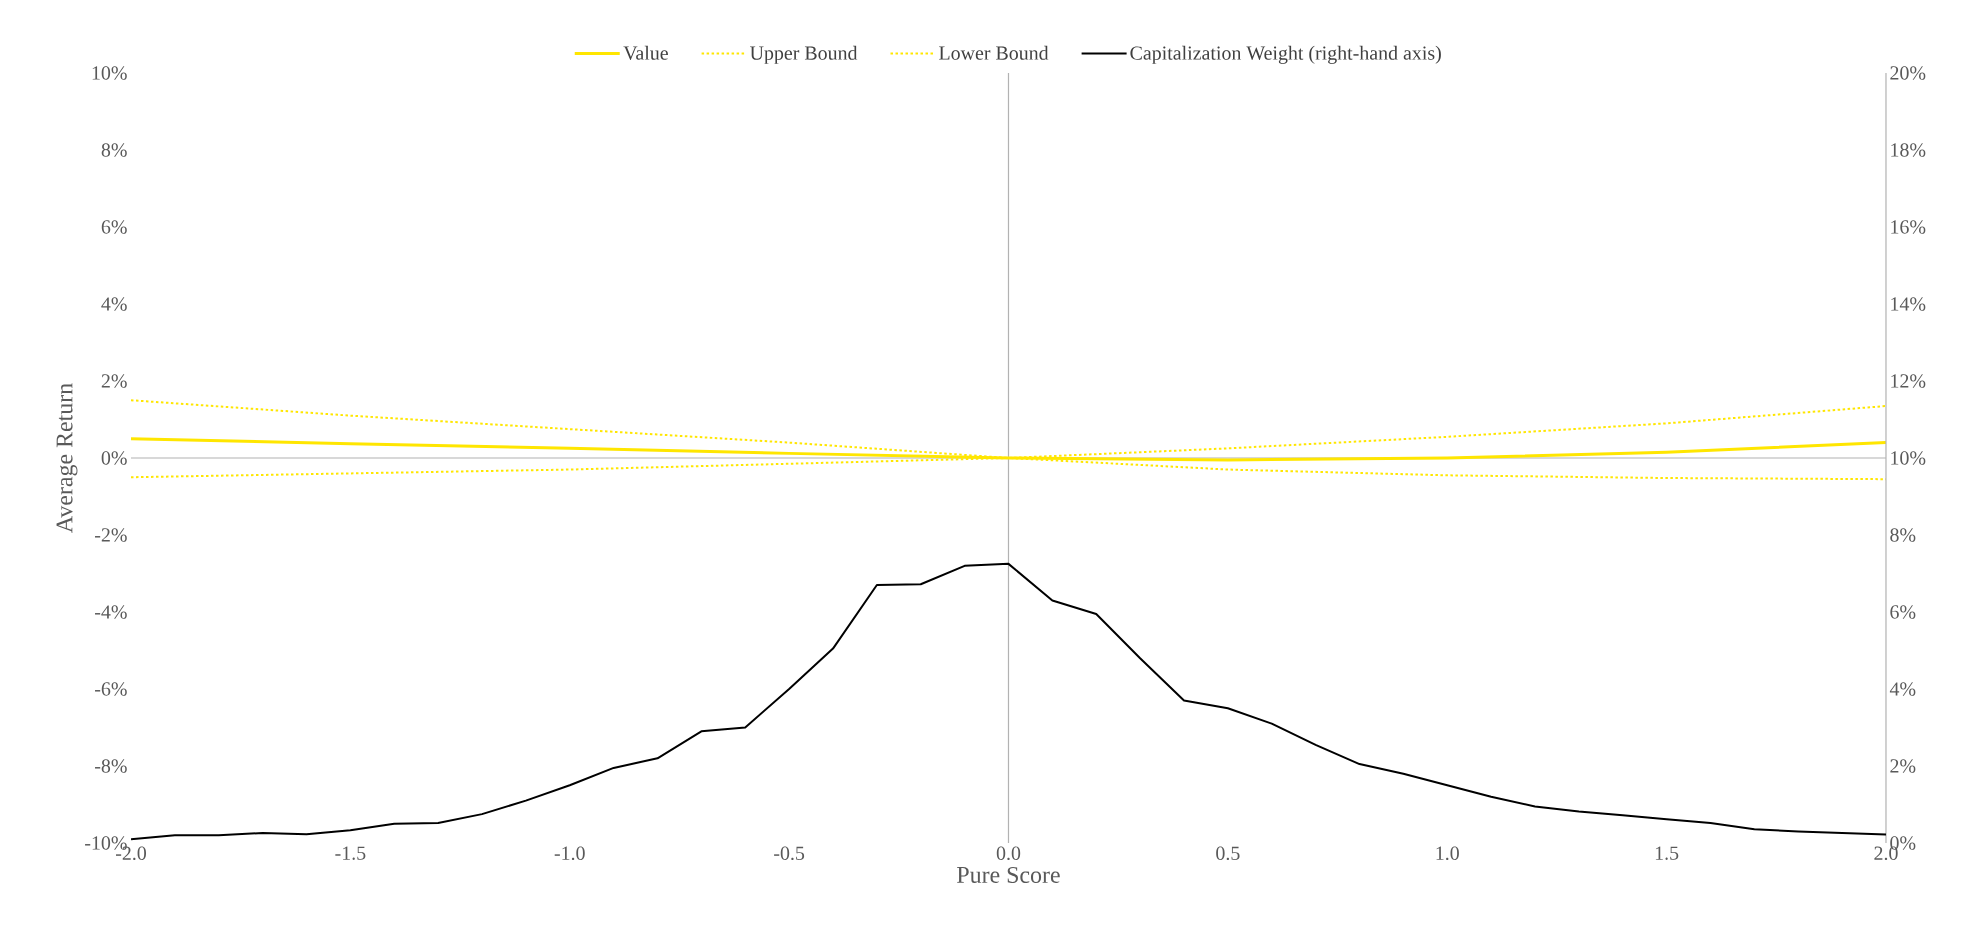 The height and width of the screenshot is (935, 1978). Describe the element at coordinates (1285, 54) in the screenshot. I see `legend-label: Capitalization Weight (right-hand axis)` at that location.